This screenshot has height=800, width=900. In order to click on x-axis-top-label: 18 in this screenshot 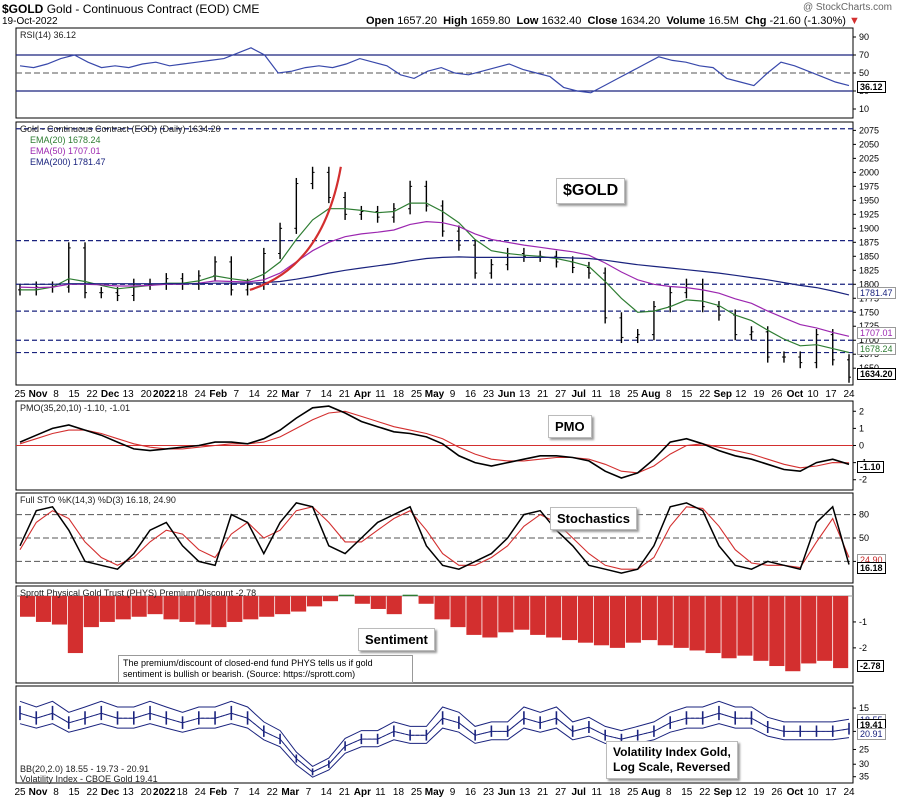, I will do `click(183, 394)`.